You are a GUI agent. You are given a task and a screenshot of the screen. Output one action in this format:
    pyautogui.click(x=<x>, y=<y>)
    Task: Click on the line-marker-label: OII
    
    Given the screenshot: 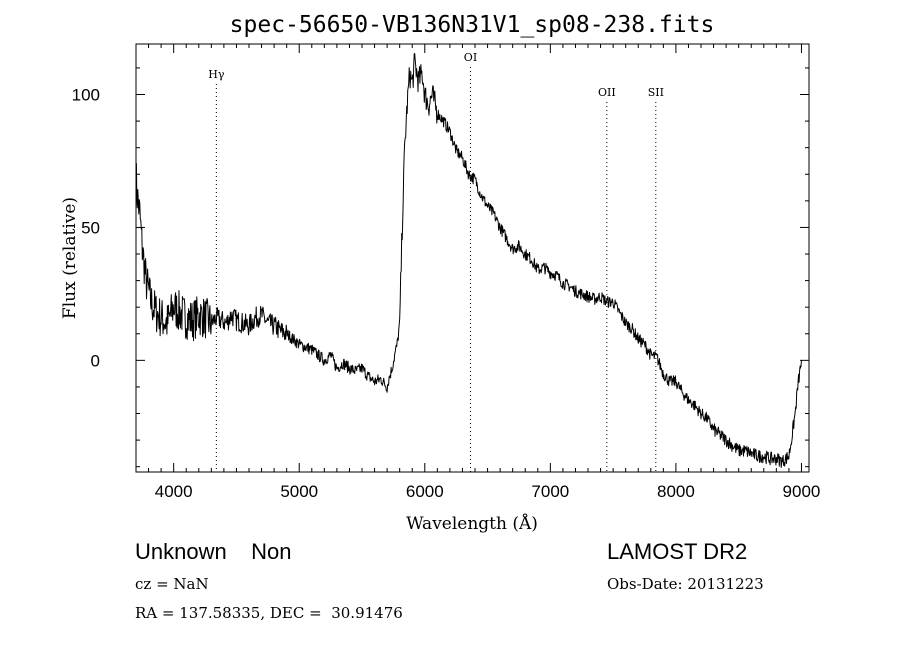 What is the action you would take?
    pyautogui.click(x=607, y=92)
    